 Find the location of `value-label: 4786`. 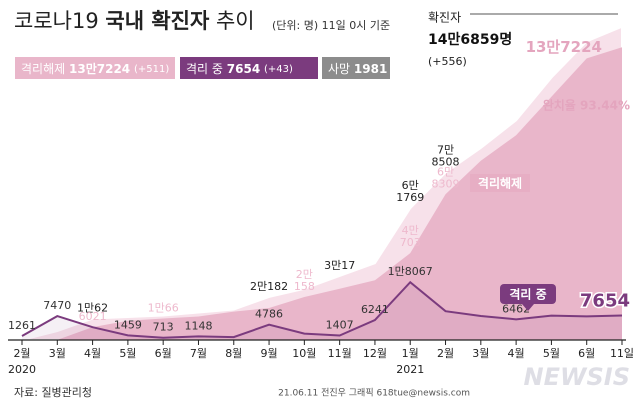

value-label: 4786 is located at coordinates (269, 314).